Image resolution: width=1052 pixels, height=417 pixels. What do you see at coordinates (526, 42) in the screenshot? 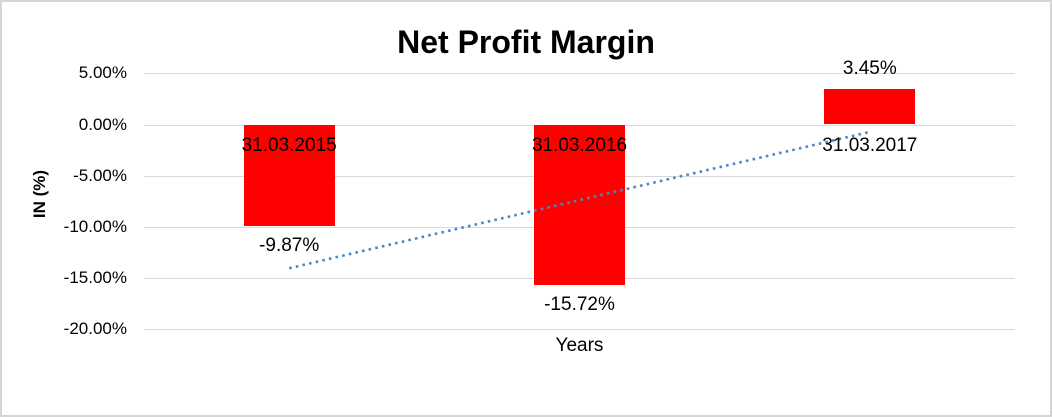
I see `chart-title: Net Profit Margin` at bounding box center [526, 42].